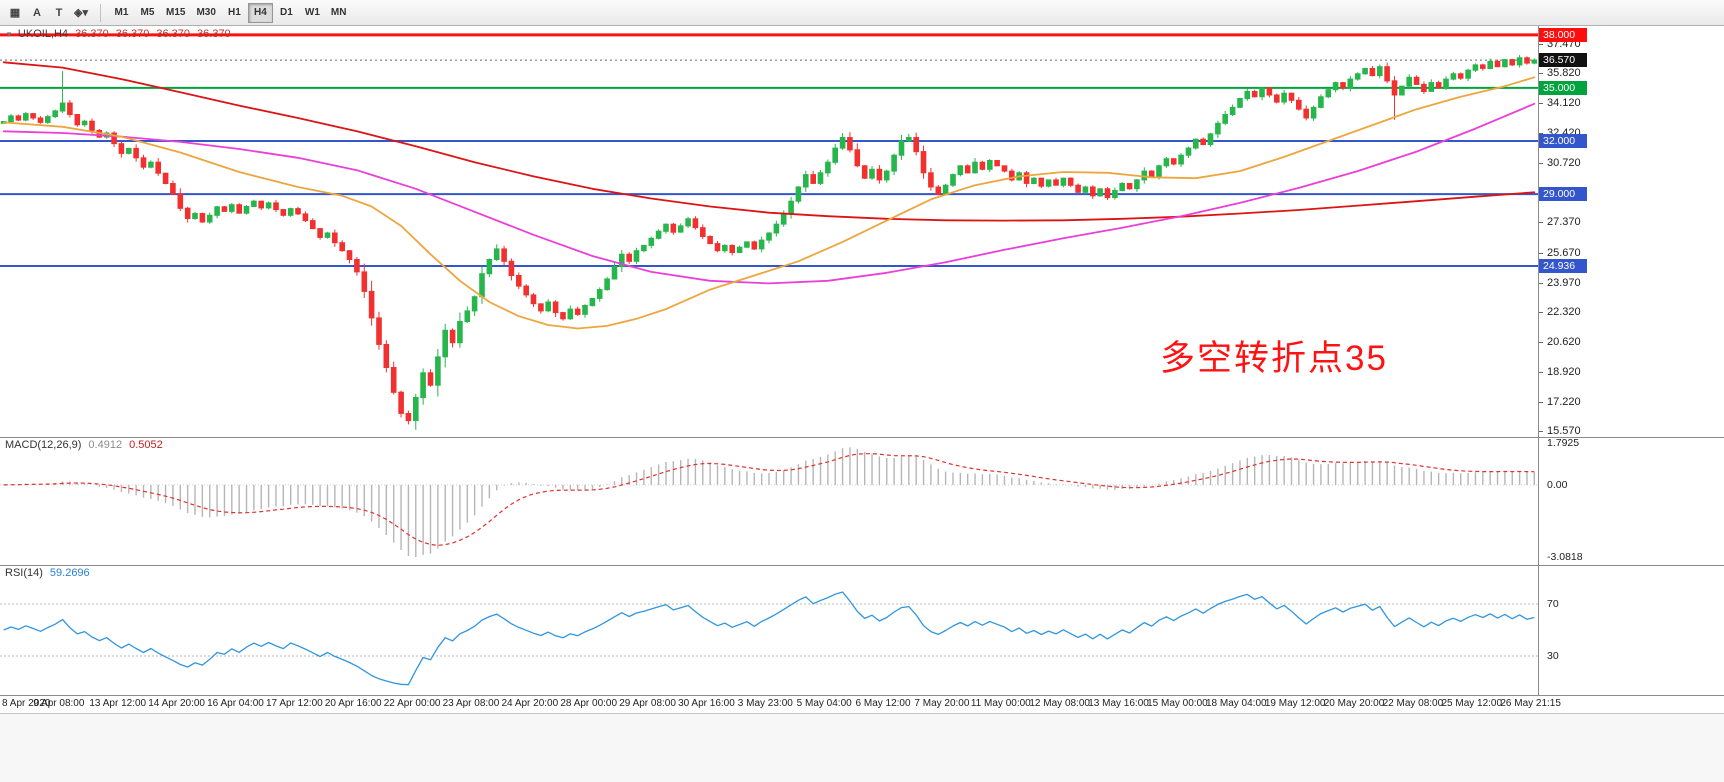 The width and height of the screenshot is (1724, 782). I want to click on macd-main-value: 0.4912, so click(105, 445).